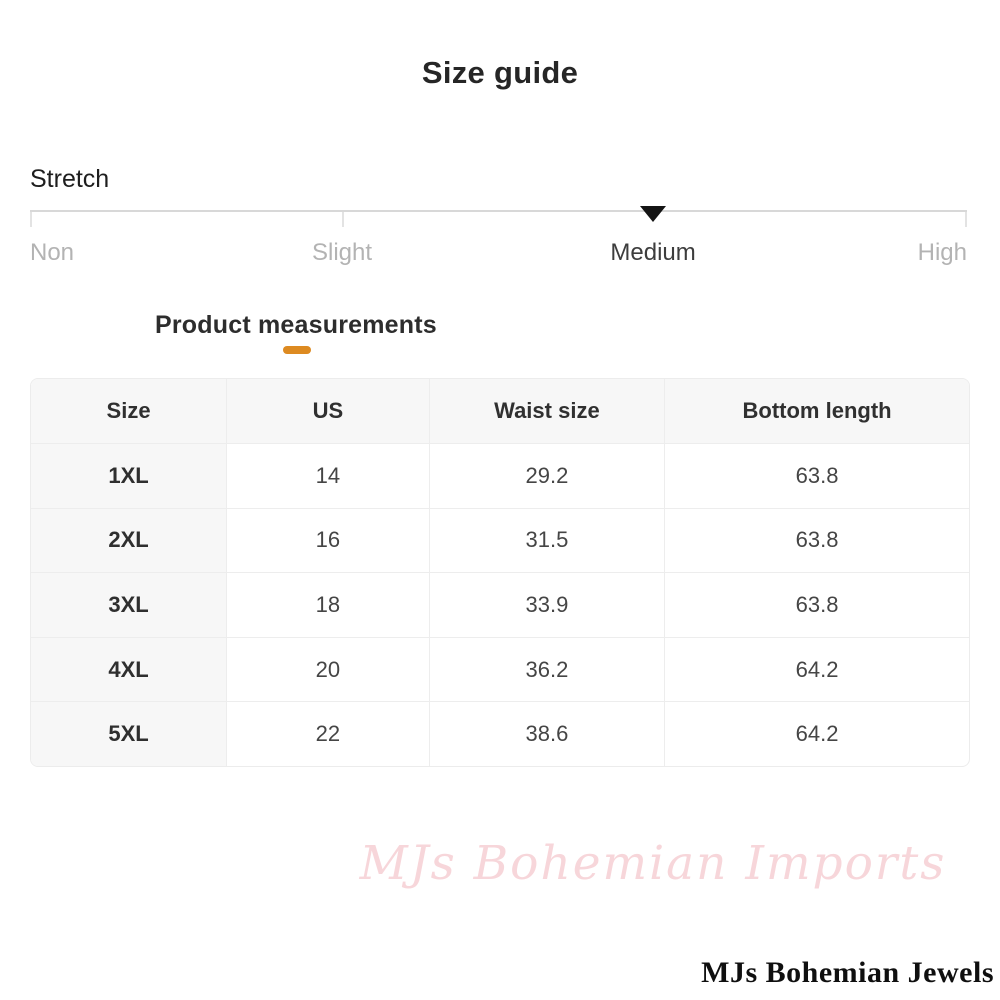  I want to click on cell-size: 2XL, so click(129, 540).